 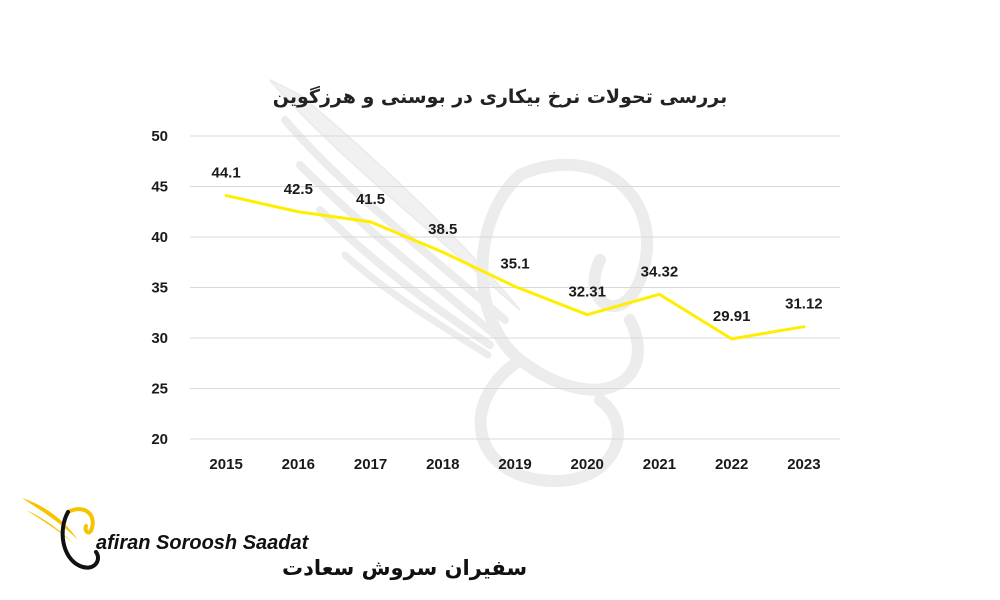 I want to click on data-label: 35.1, so click(x=514, y=263).